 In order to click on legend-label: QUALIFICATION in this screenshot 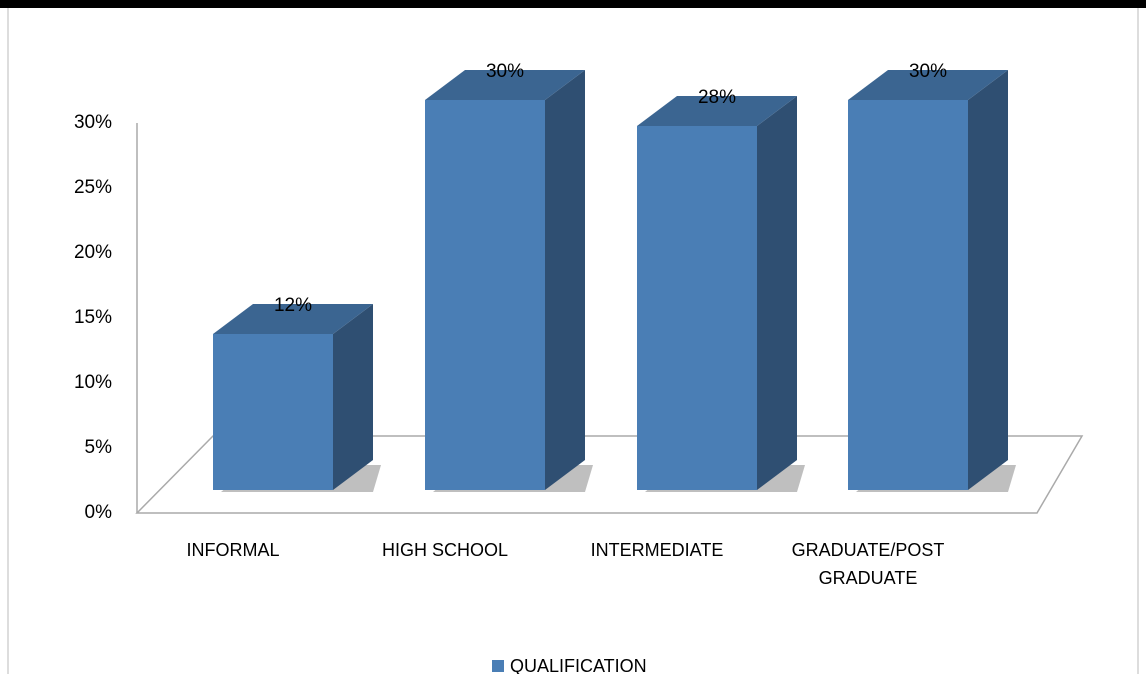, I will do `click(578, 665)`.